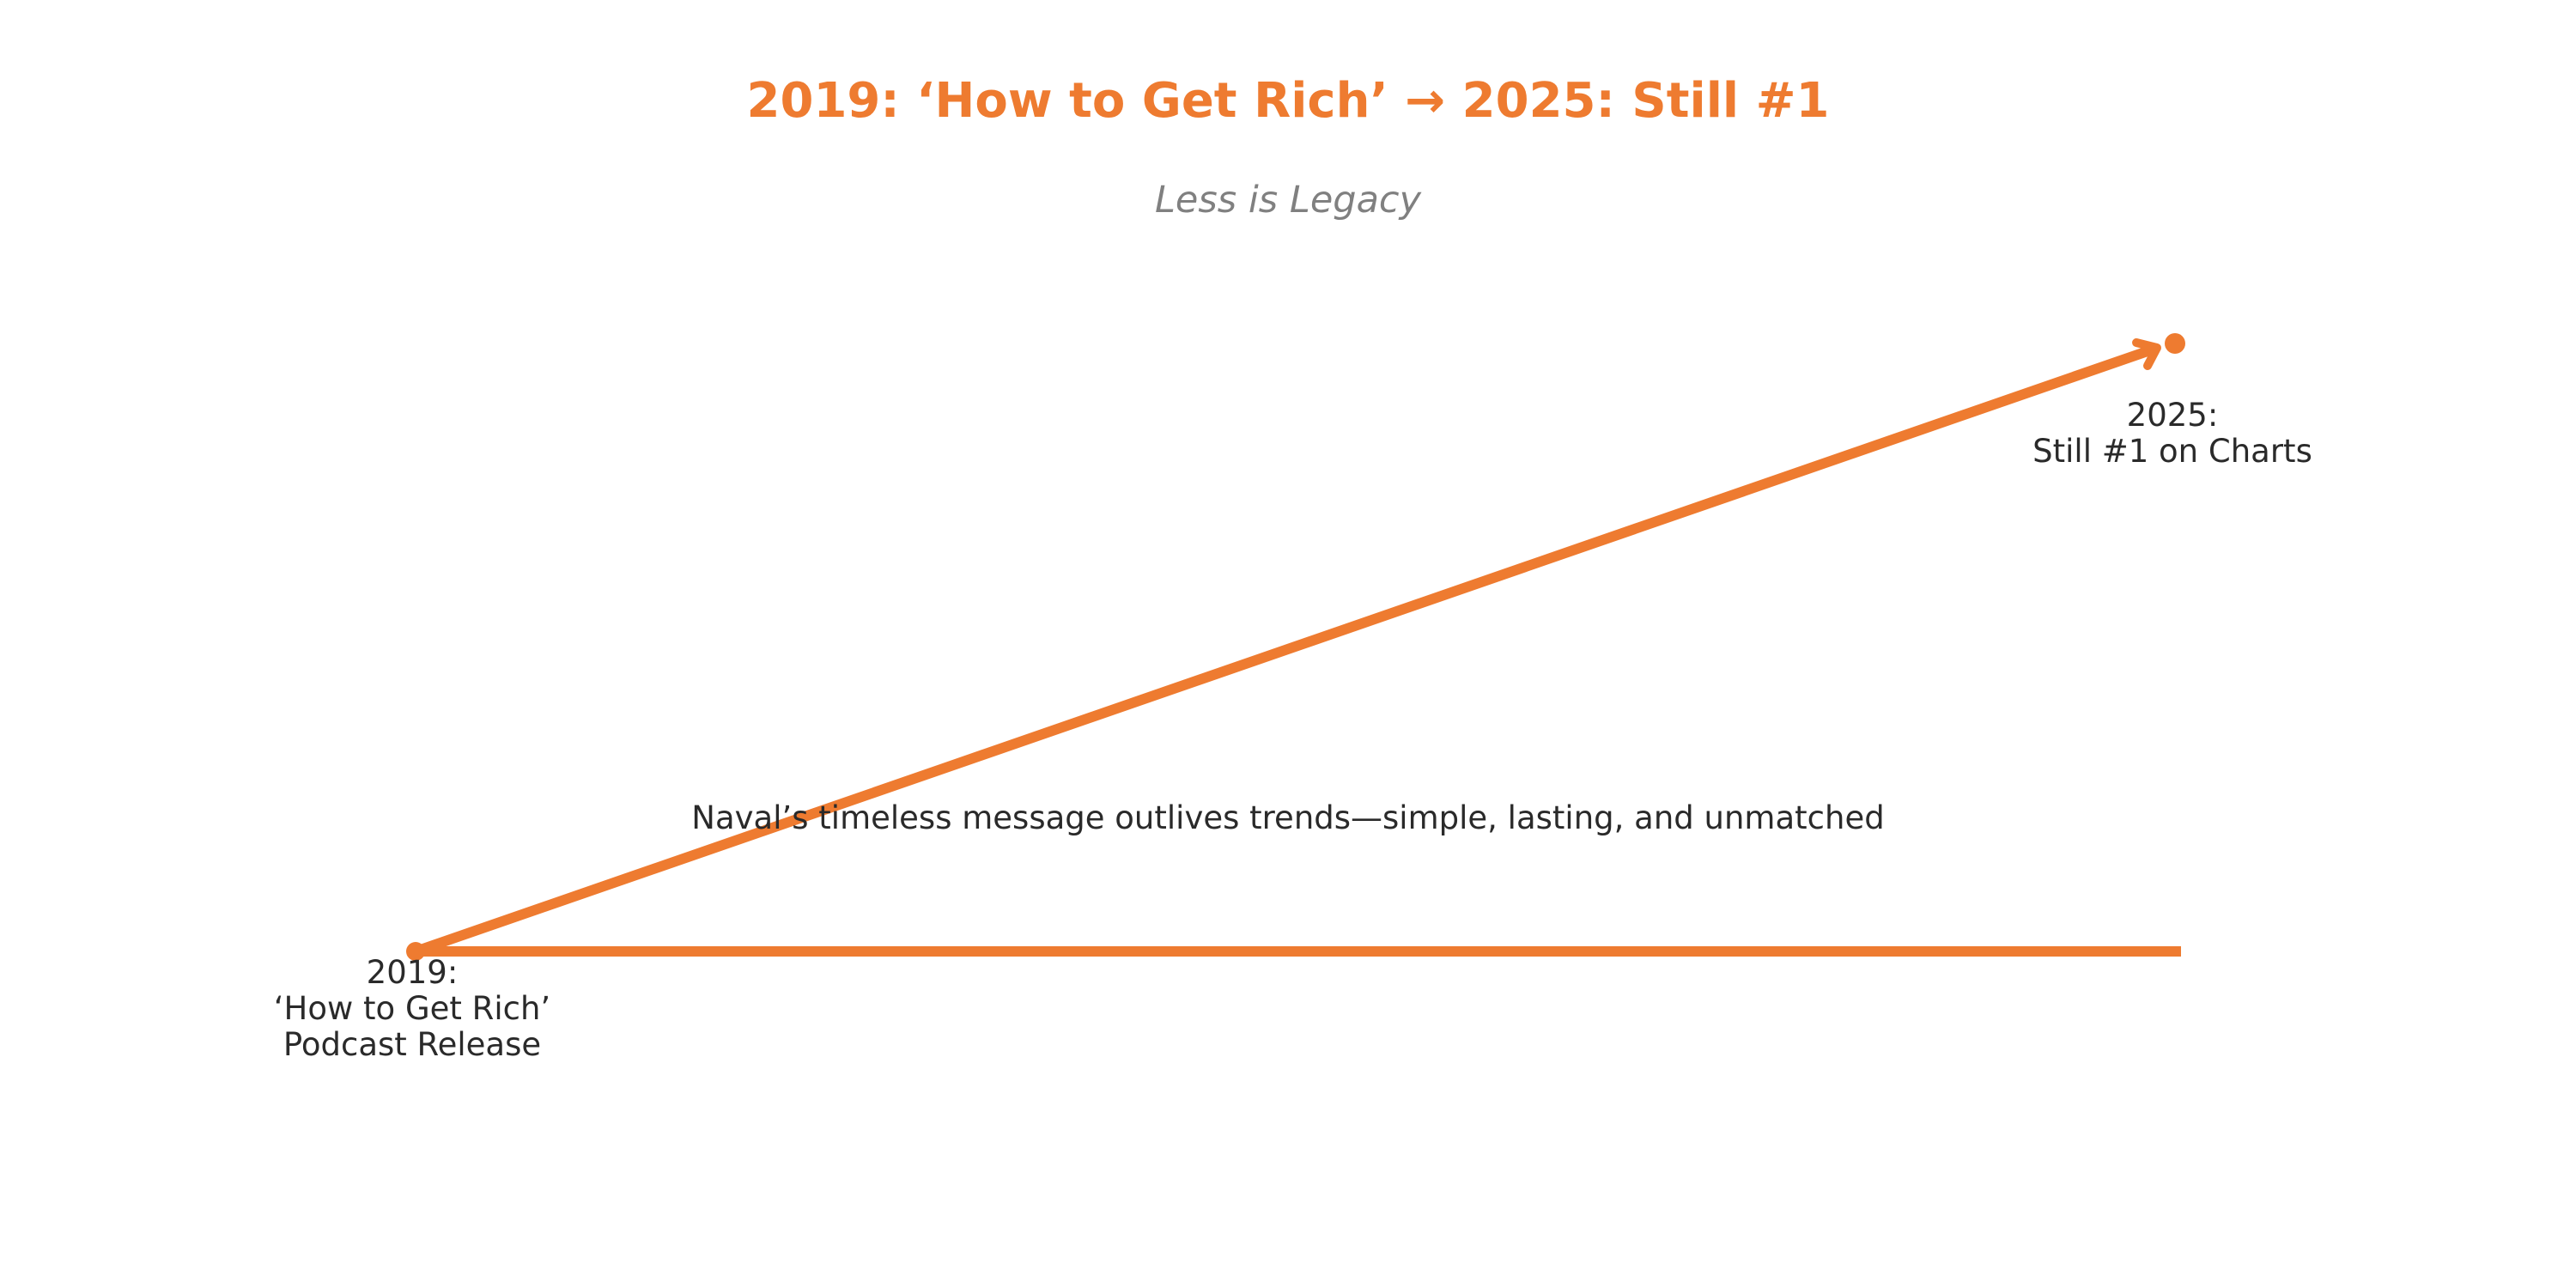  Describe the element at coordinates (2175, 344) in the screenshot. I see `end-point` at that location.